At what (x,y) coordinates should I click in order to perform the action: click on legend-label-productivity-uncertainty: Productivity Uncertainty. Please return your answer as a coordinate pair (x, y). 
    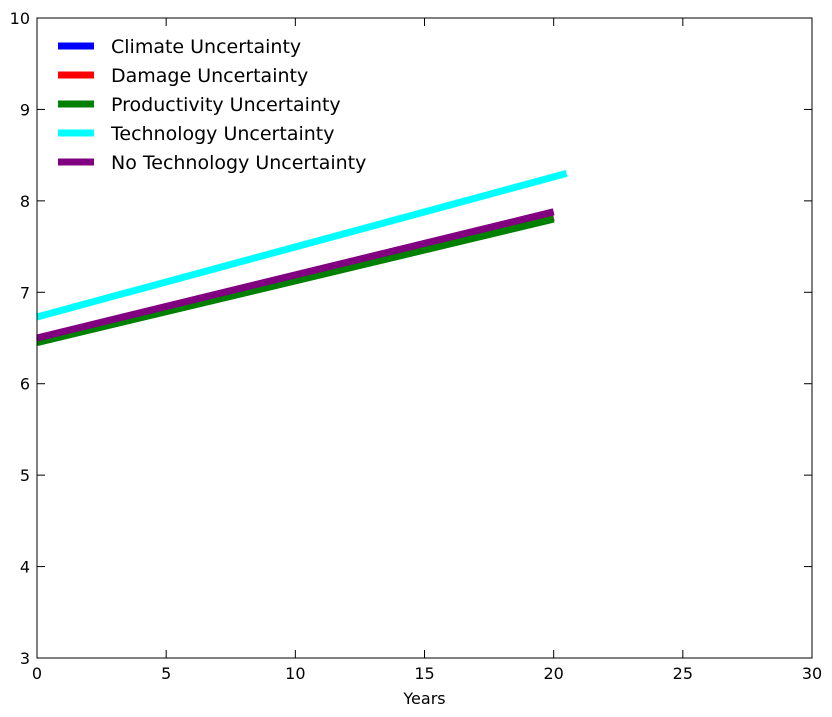
    Looking at the image, I should click on (226, 105).